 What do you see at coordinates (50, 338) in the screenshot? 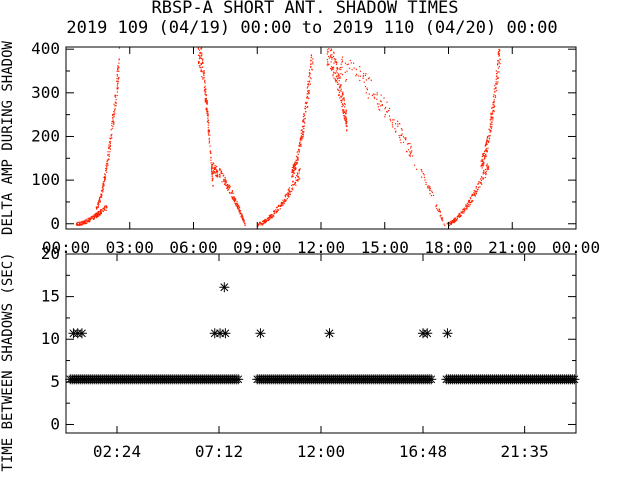
I see `bottom-y-tick-label: 10` at bounding box center [50, 338].